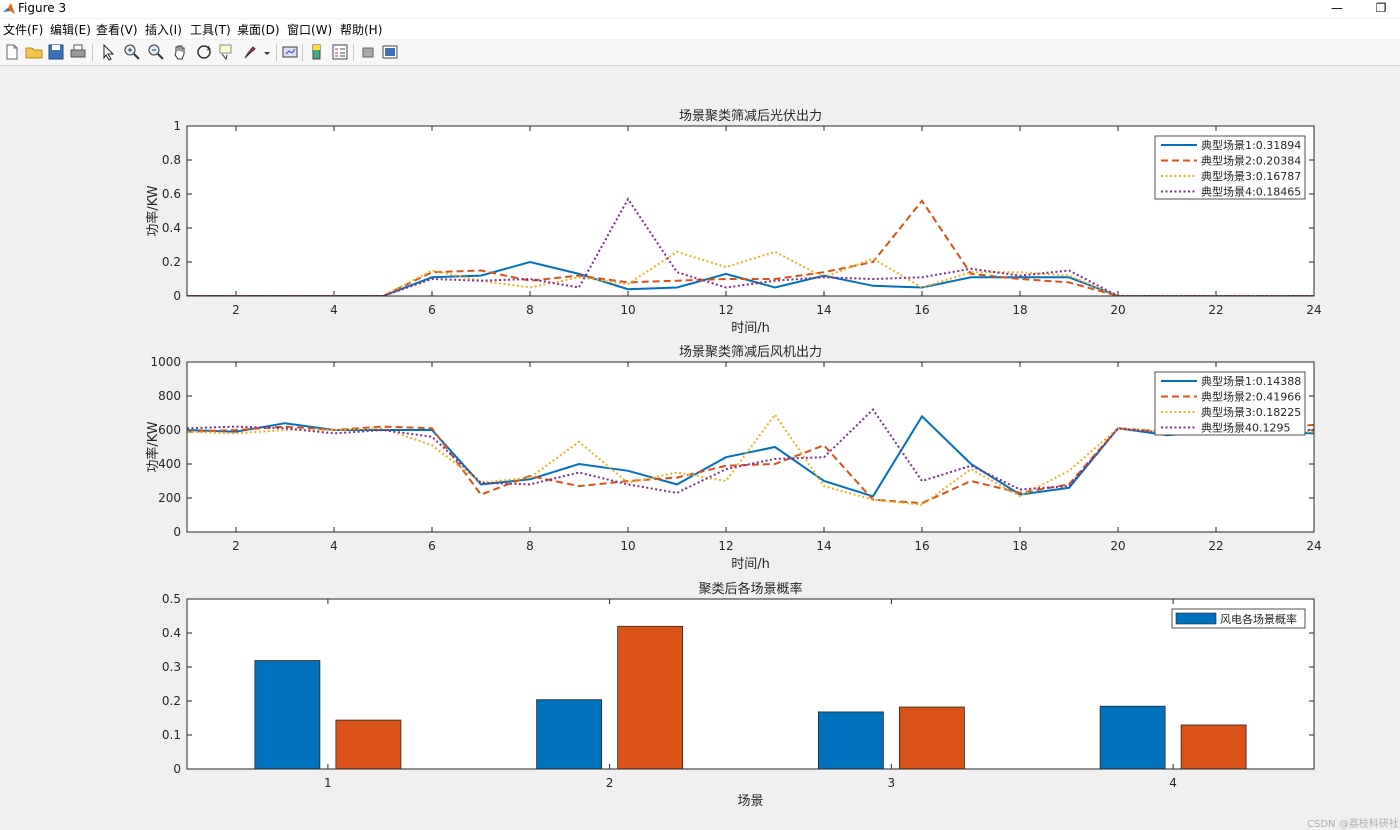 The width and height of the screenshot is (1400, 830). I want to click on legend-label: 典型场景4:0.18465, so click(1251, 192).